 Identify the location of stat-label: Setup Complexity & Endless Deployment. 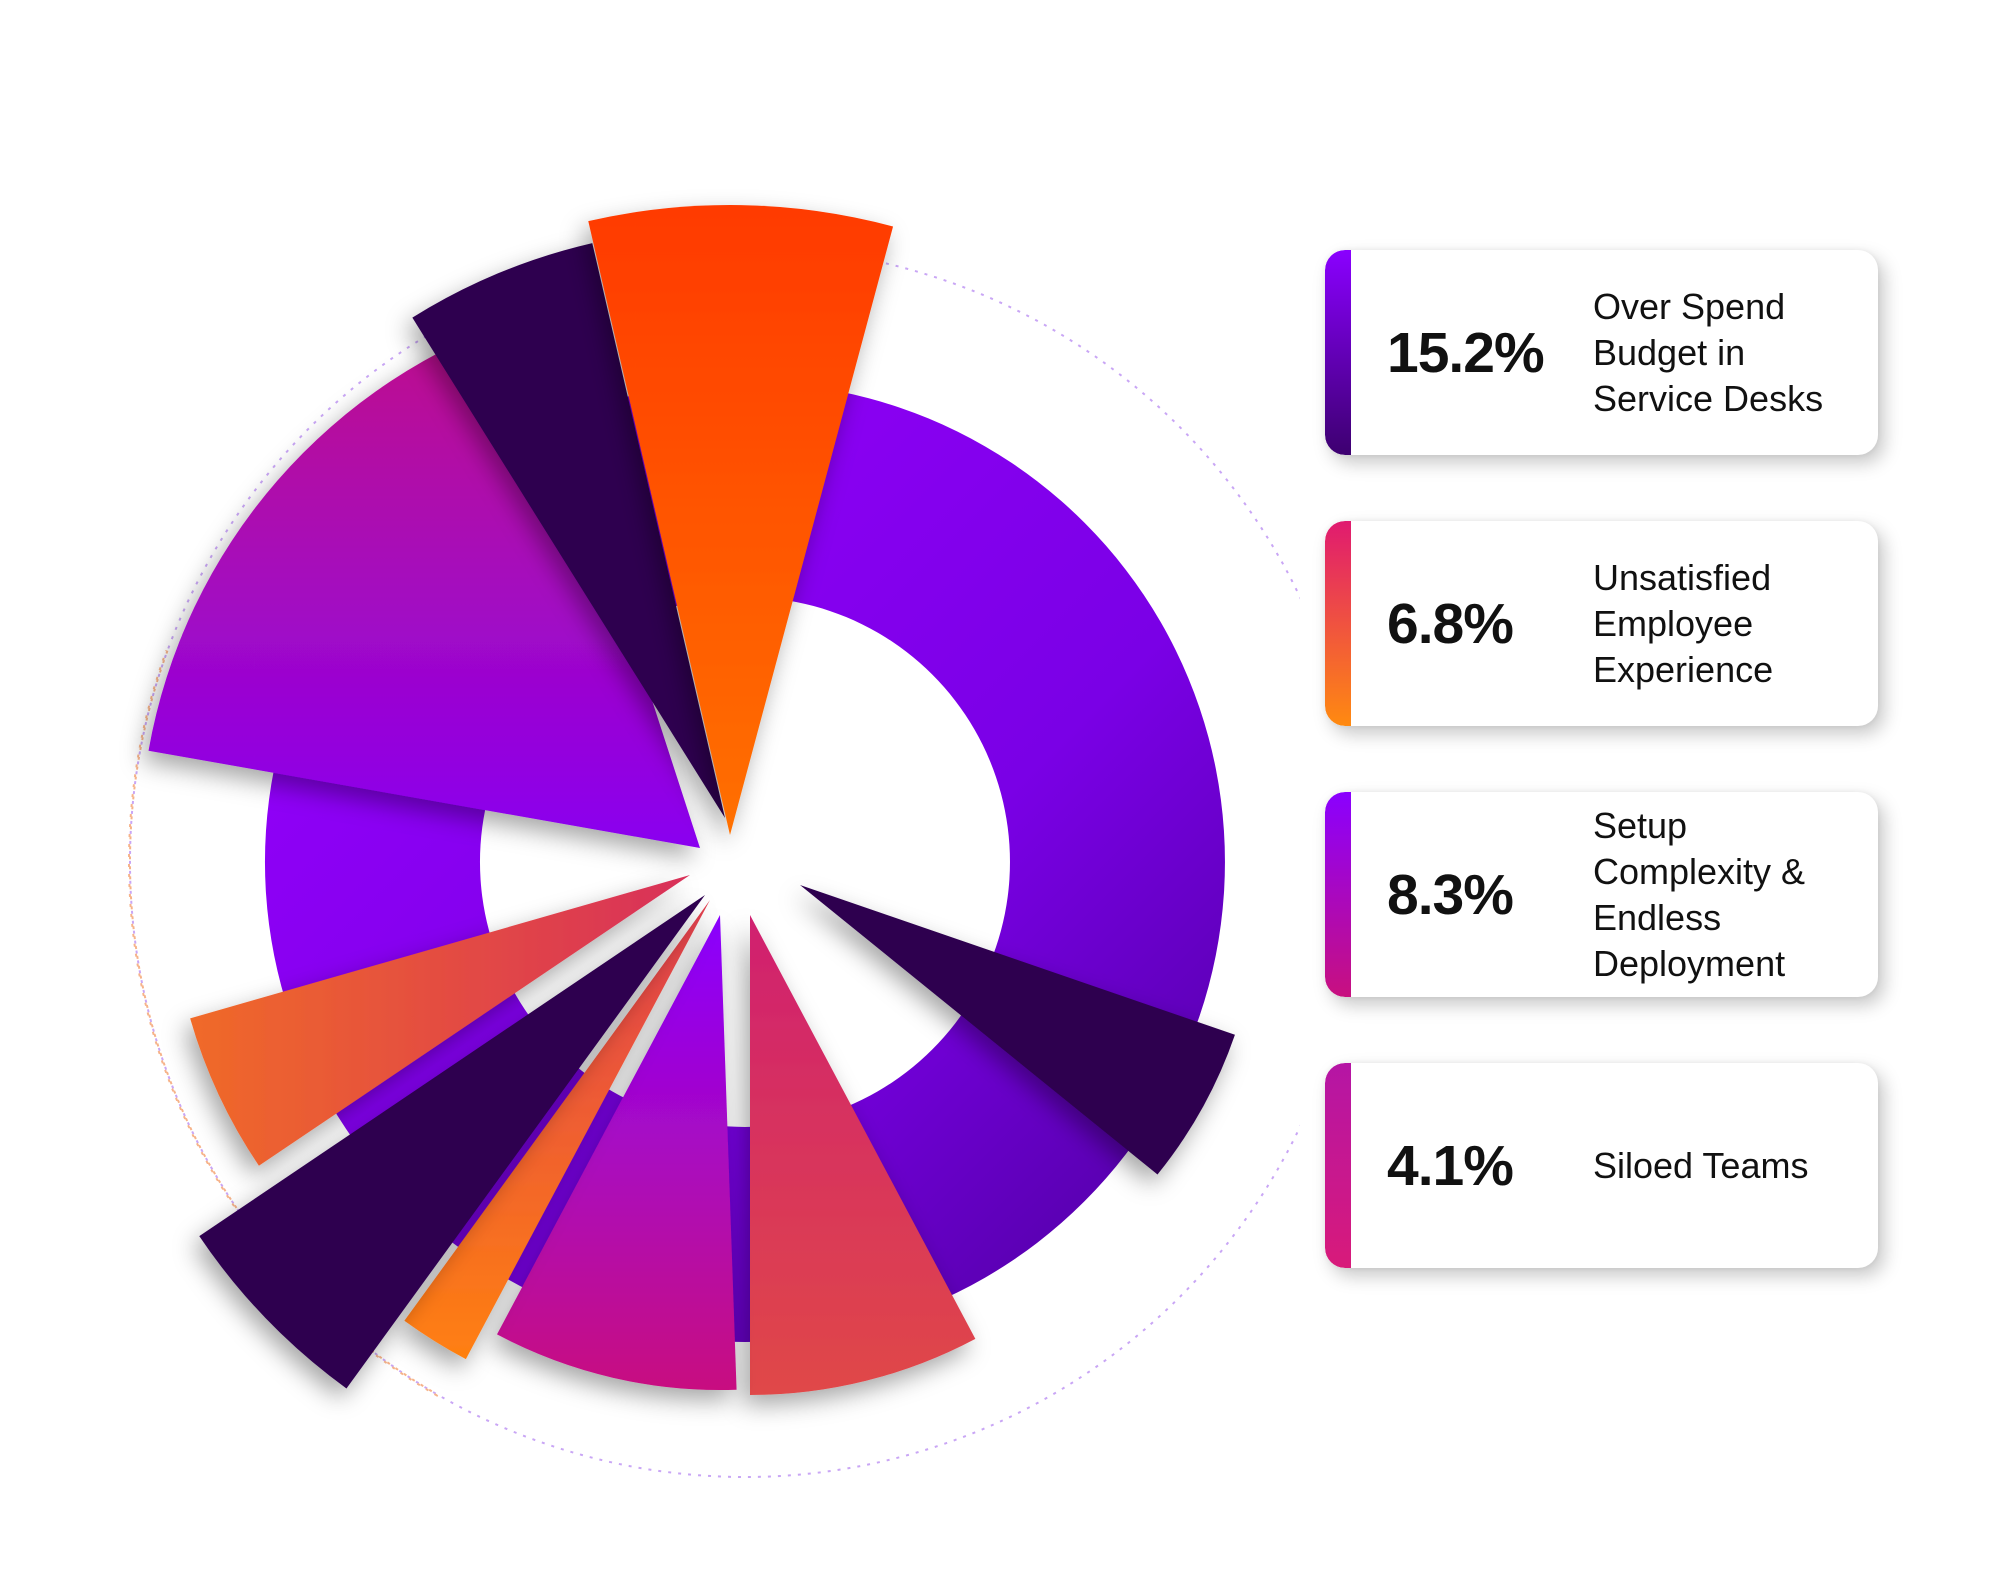
(1699, 894).